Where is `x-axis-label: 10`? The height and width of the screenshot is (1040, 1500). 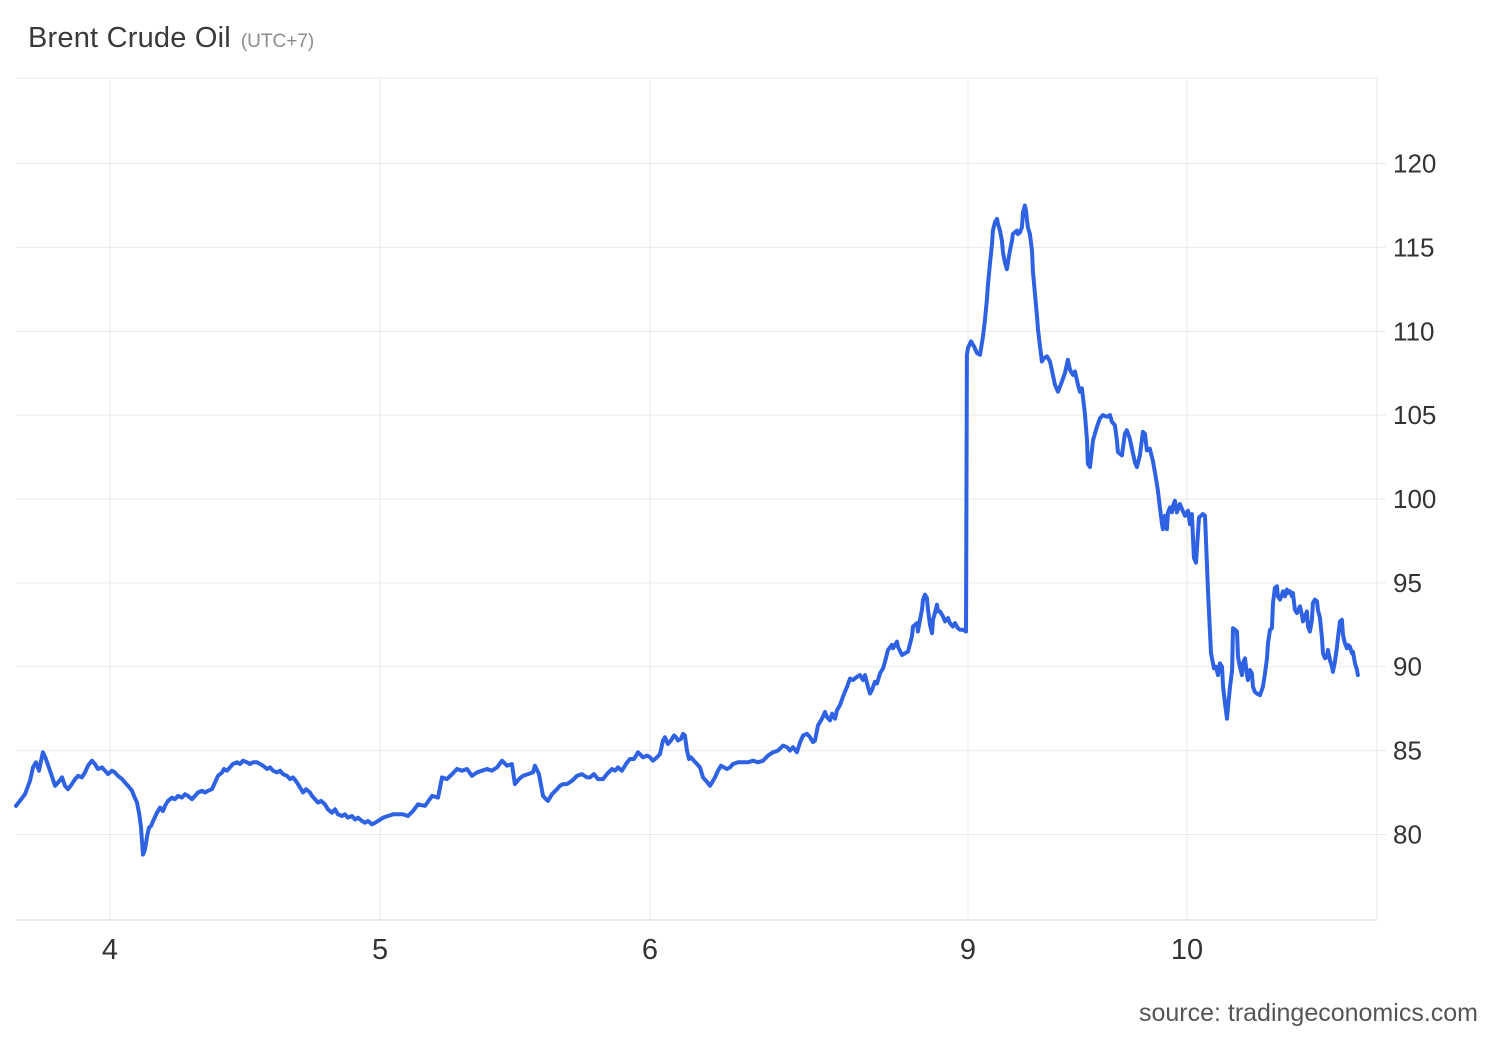 x-axis-label: 10 is located at coordinates (1187, 950).